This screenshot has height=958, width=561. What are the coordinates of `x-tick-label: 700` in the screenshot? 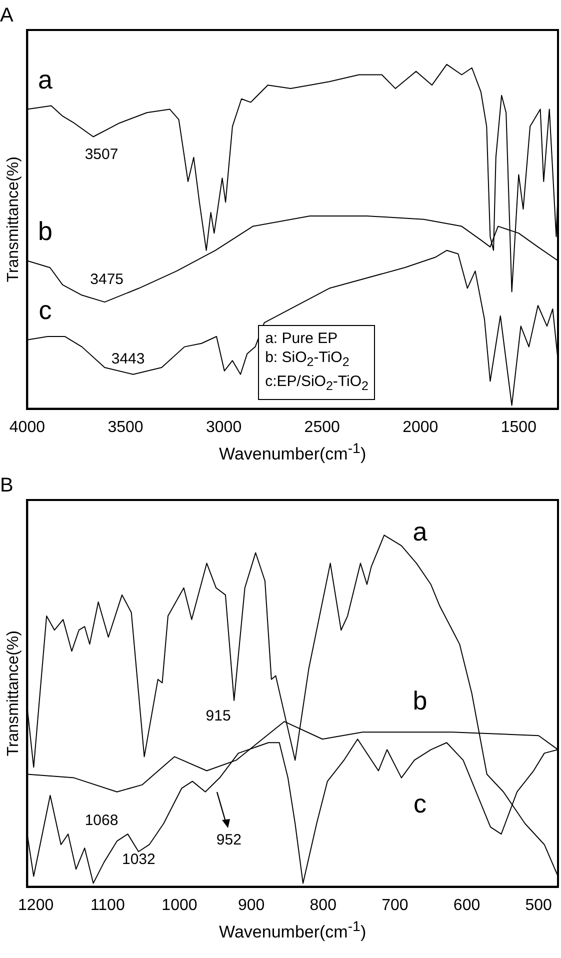 It's located at (395, 905).